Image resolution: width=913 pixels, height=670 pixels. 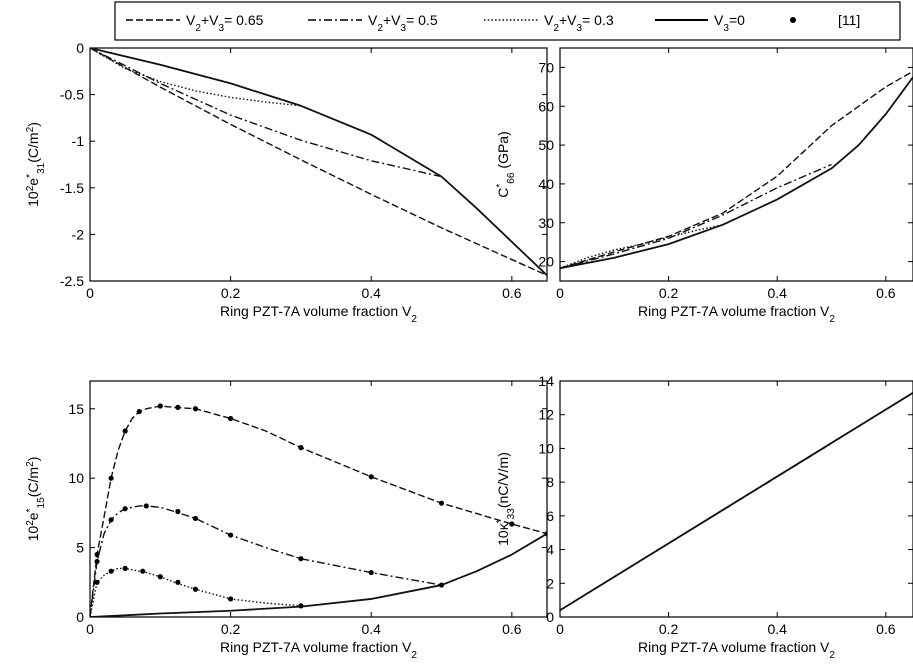 I want to click on y-tick-label: 12, so click(x=546, y=415).